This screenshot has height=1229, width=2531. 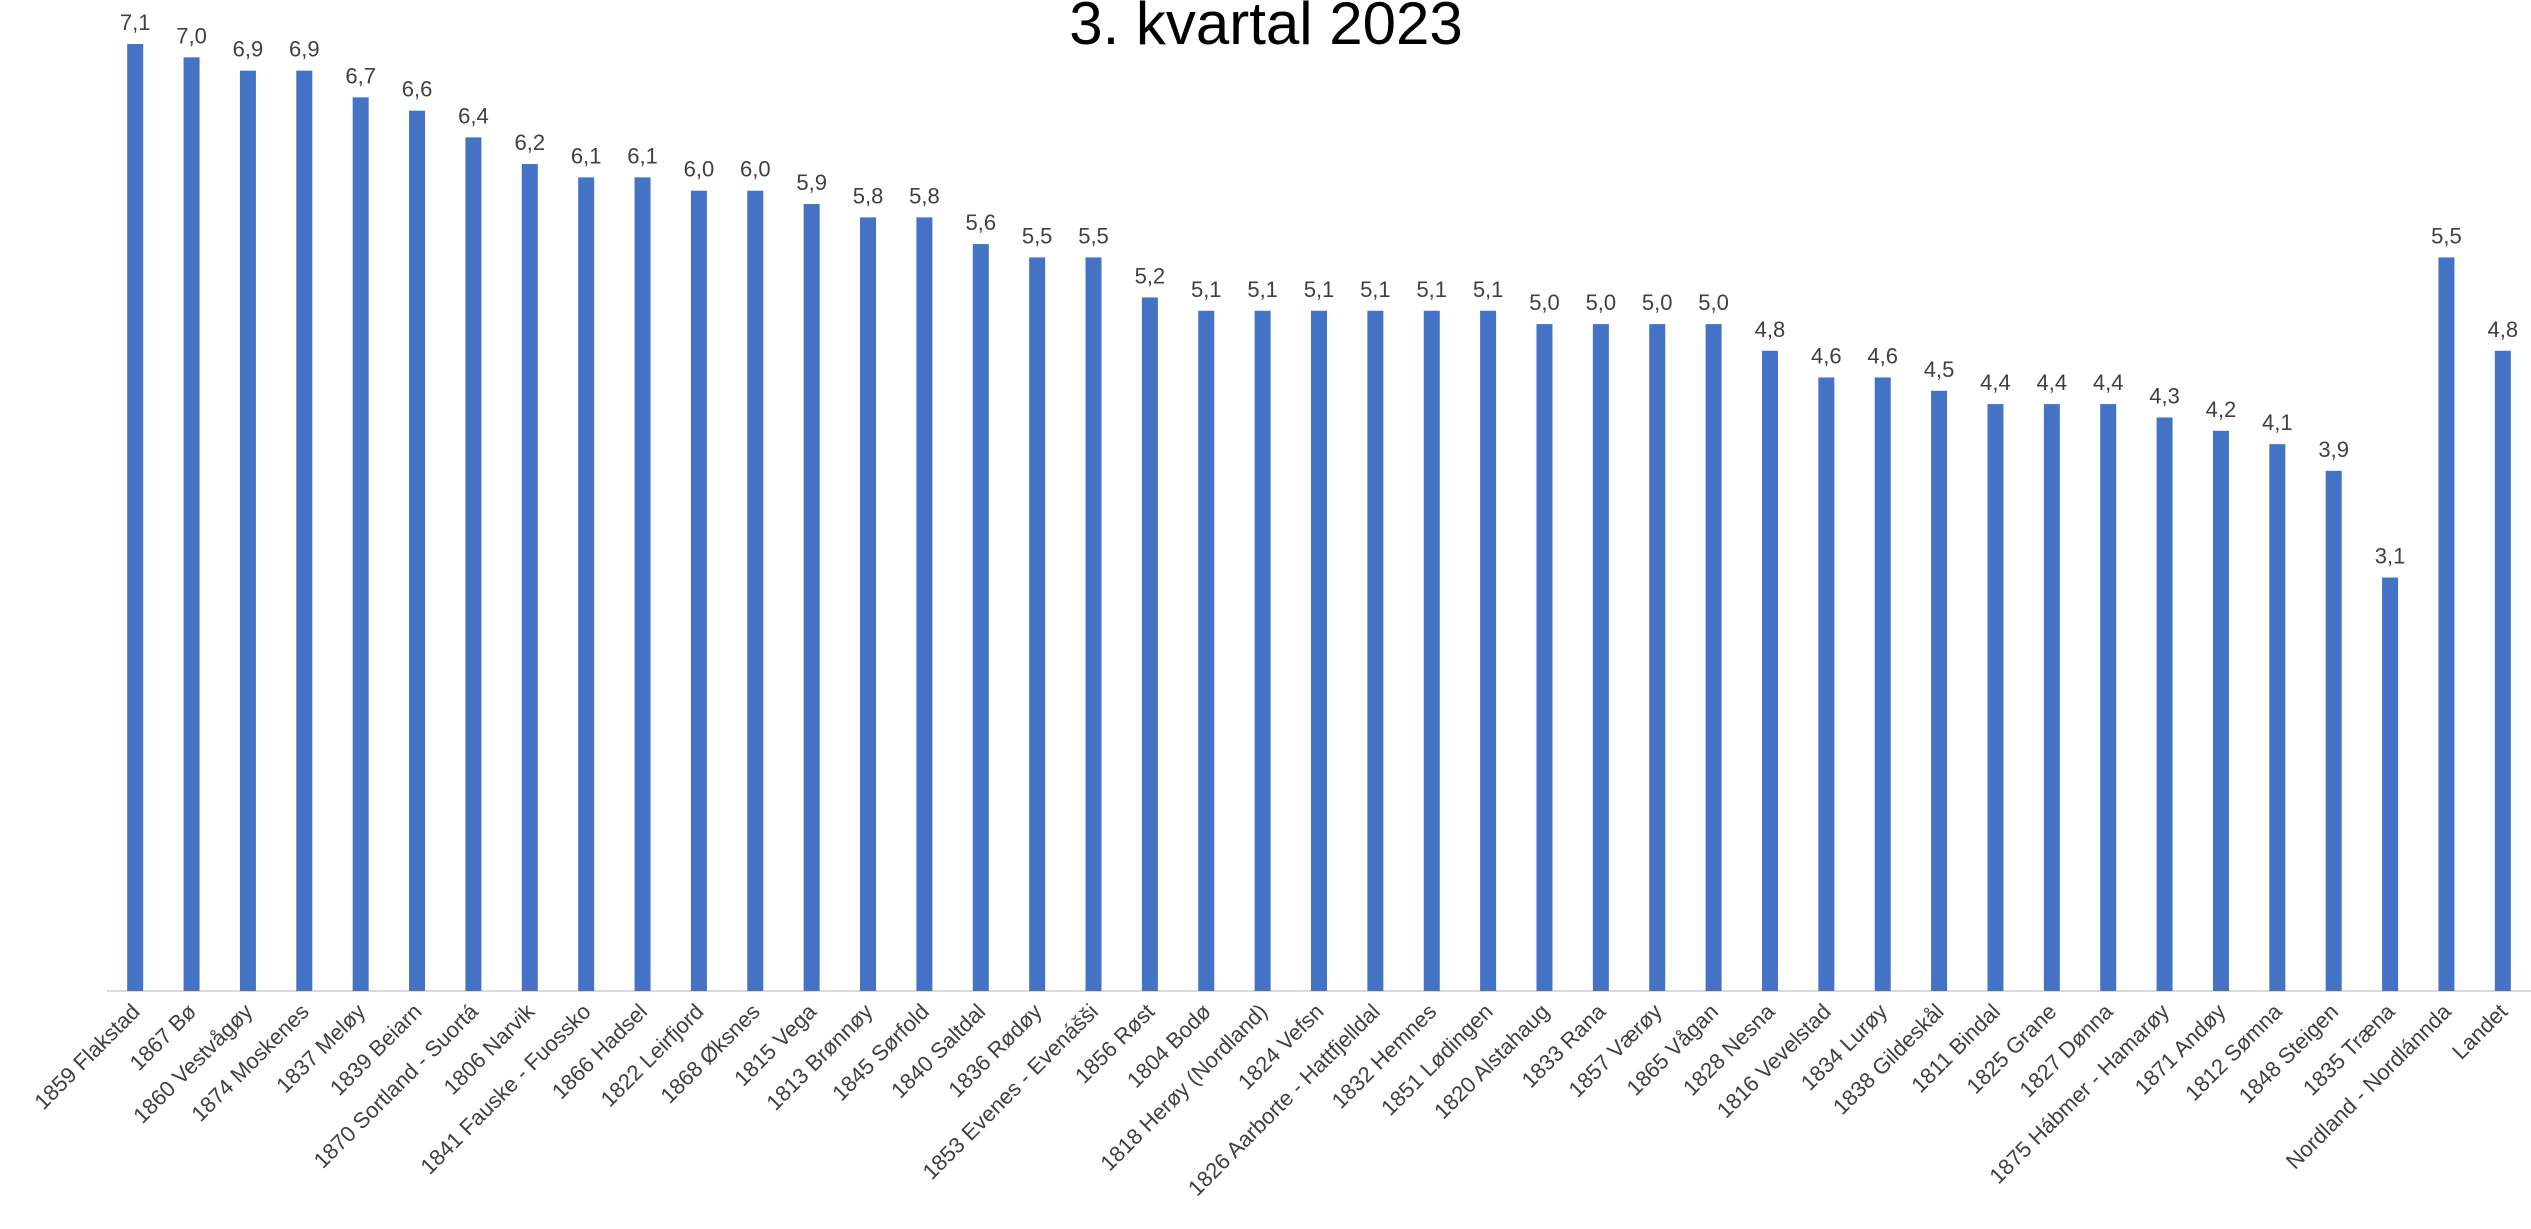 What do you see at coordinates (1939, 369) in the screenshot?
I see `value-label: 4,5` at bounding box center [1939, 369].